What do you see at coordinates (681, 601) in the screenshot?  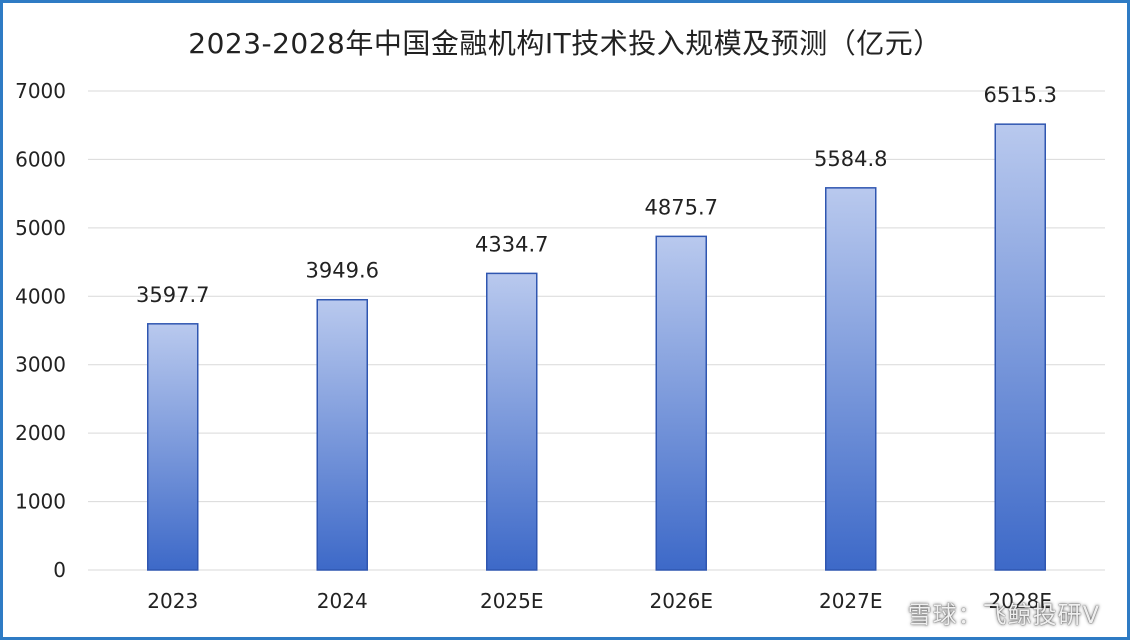 I see `x-tick-label: 2026E` at bounding box center [681, 601].